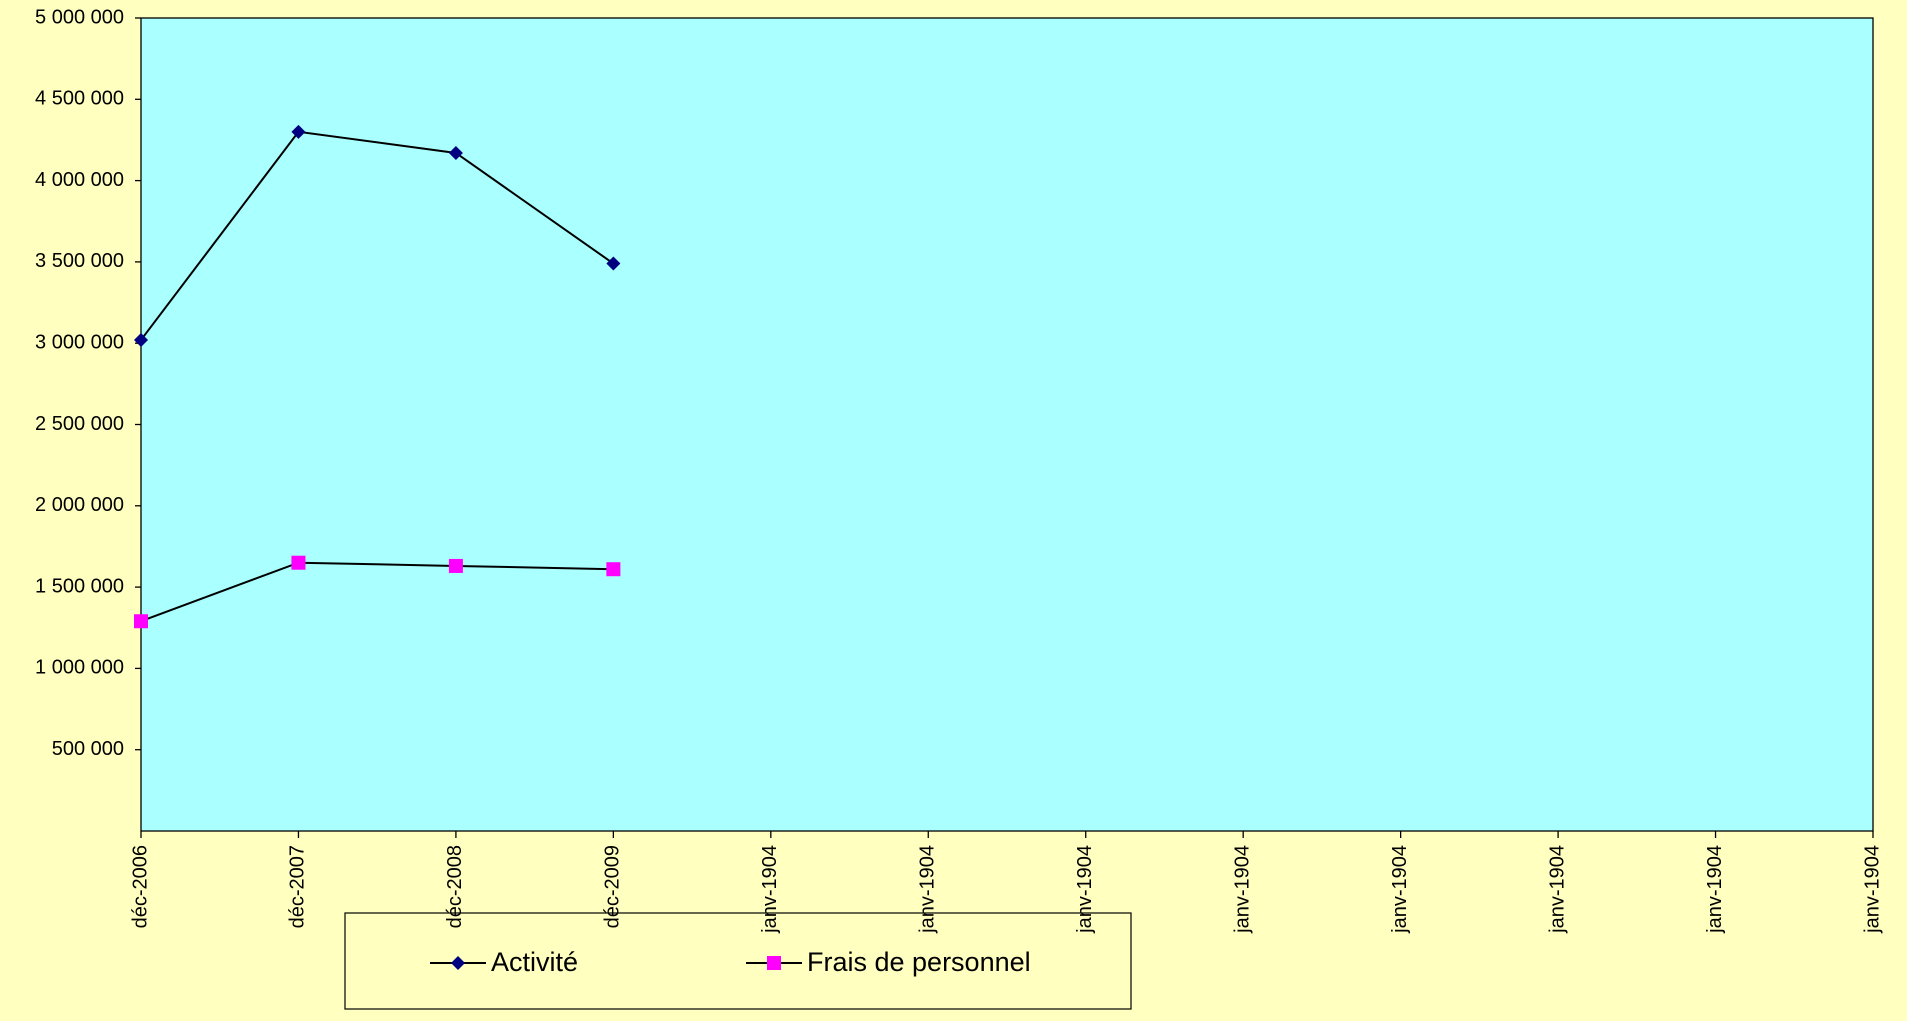 Image resolution: width=1907 pixels, height=1021 pixels. What do you see at coordinates (613, 886) in the screenshot?
I see `x-tick-label: déc-2009` at bounding box center [613, 886].